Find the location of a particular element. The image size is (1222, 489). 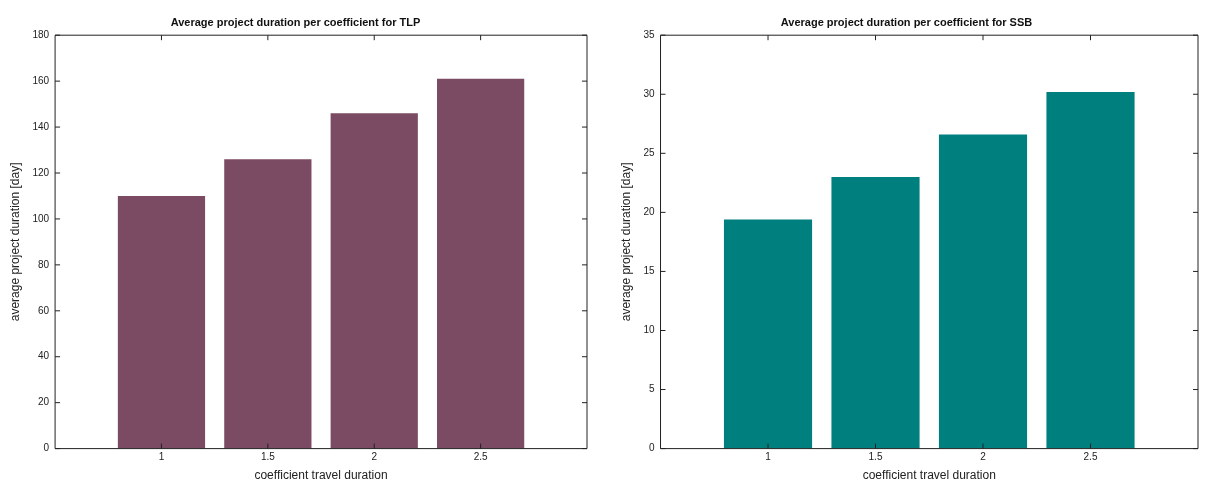

y-tick-label: 5 is located at coordinates (651, 389).